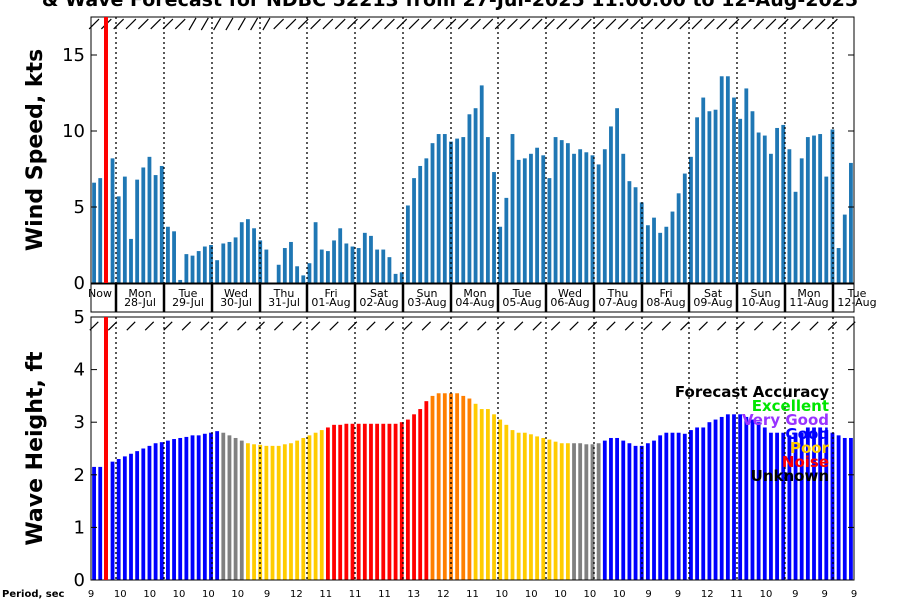  I want to click on day-label-date: 10-Aug, so click(760, 302).